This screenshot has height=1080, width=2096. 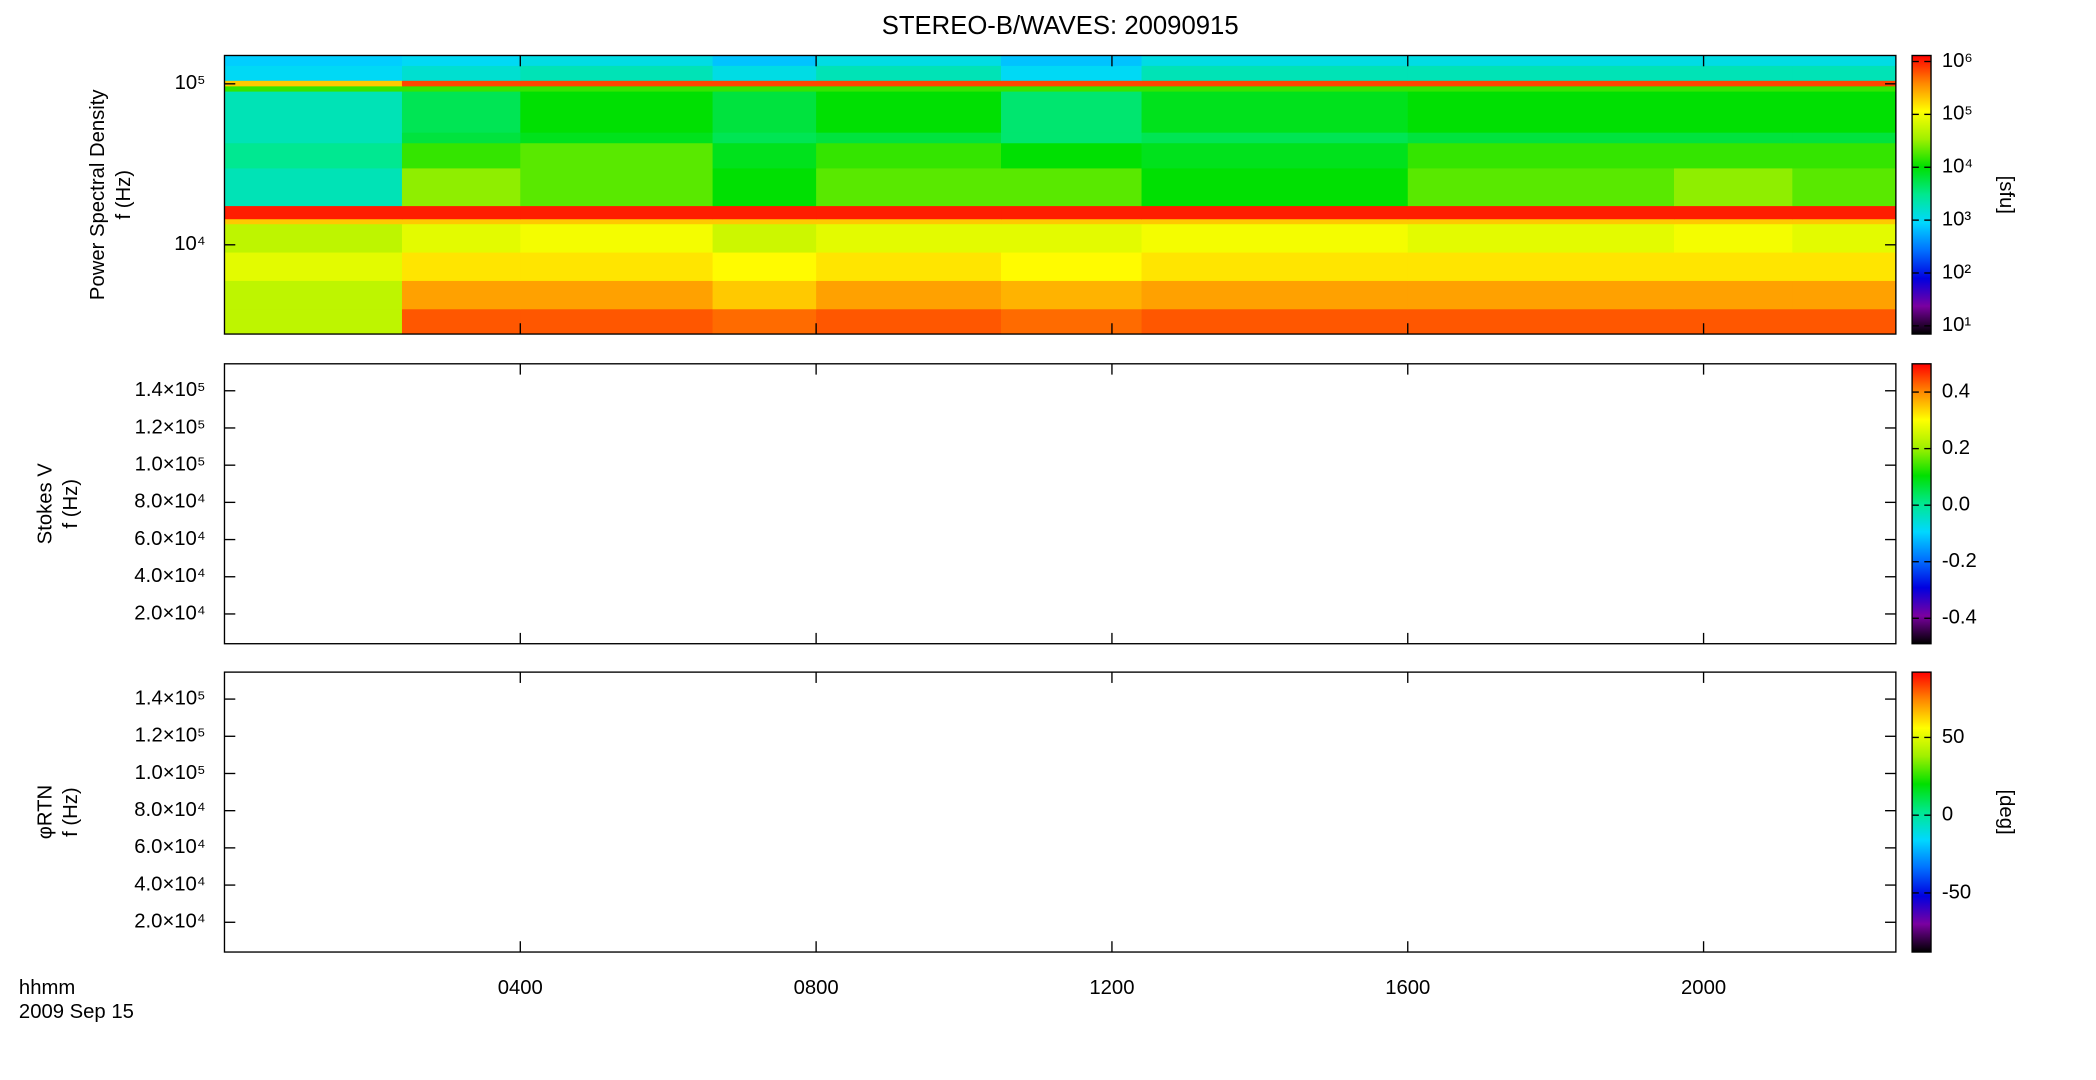 What do you see at coordinates (1956, 892) in the screenshot?
I see `colorbar-tick-label: -50` at bounding box center [1956, 892].